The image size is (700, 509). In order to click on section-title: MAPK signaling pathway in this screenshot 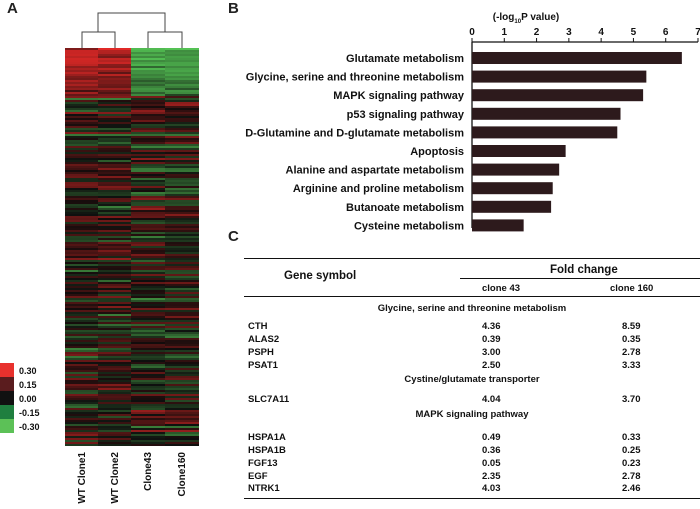, I will do `click(472, 414)`.